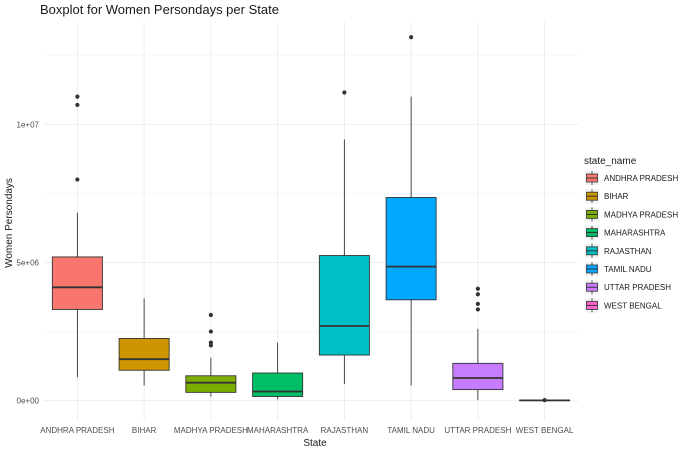 The width and height of the screenshot is (697, 452). I want to click on x-tick-label: UTTAR PRADESH, so click(477, 430).